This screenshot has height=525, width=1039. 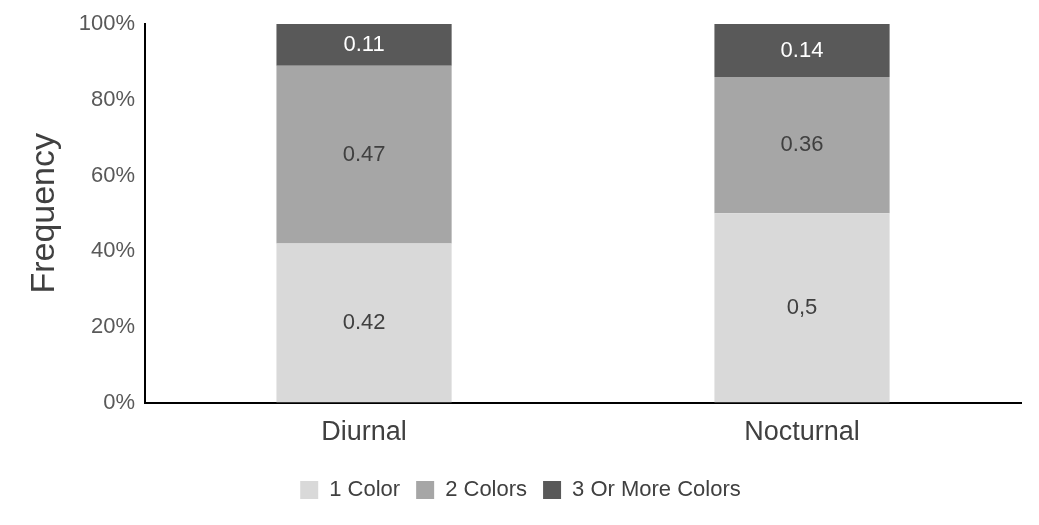 What do you see at coordinates (107, 23) in the screenshot?
I see `y-tick-label: 100%` at bounding box center [107, 23].